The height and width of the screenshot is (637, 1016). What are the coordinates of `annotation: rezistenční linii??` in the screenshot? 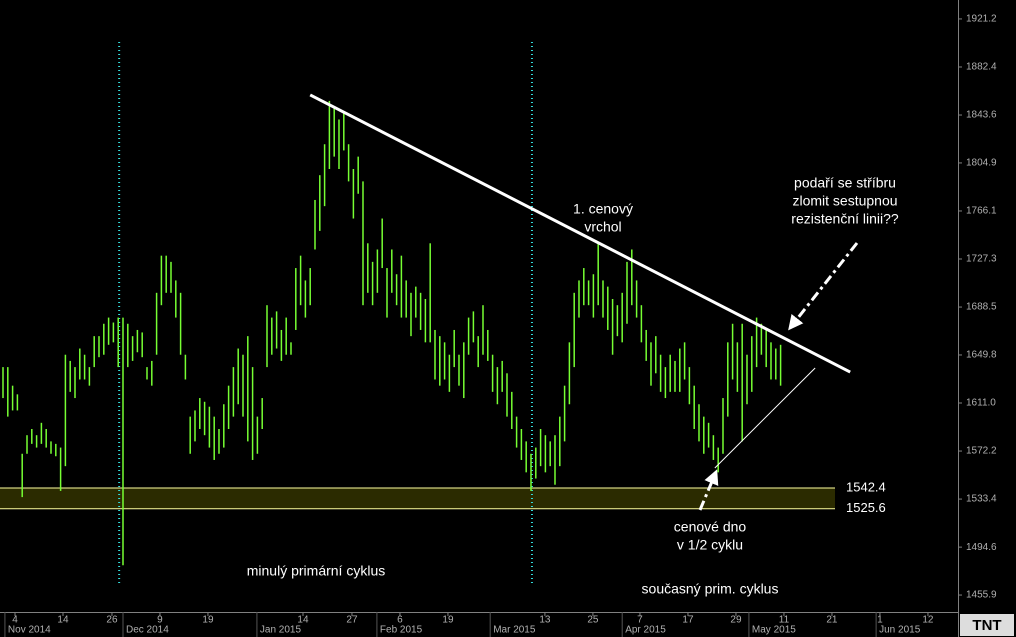 It's located at (845, 219).